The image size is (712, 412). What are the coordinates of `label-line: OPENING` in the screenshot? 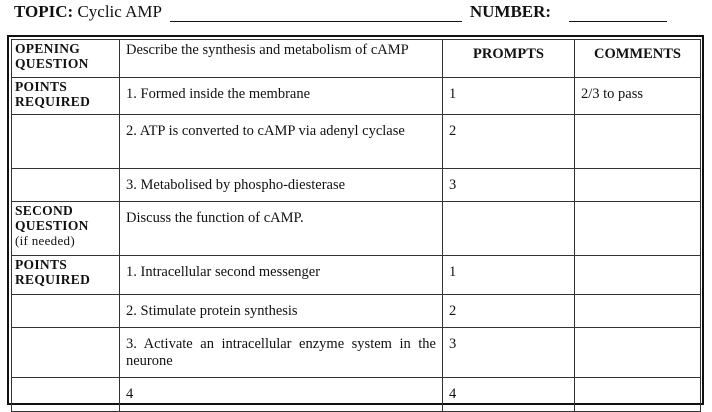 It's located at (48, 48).